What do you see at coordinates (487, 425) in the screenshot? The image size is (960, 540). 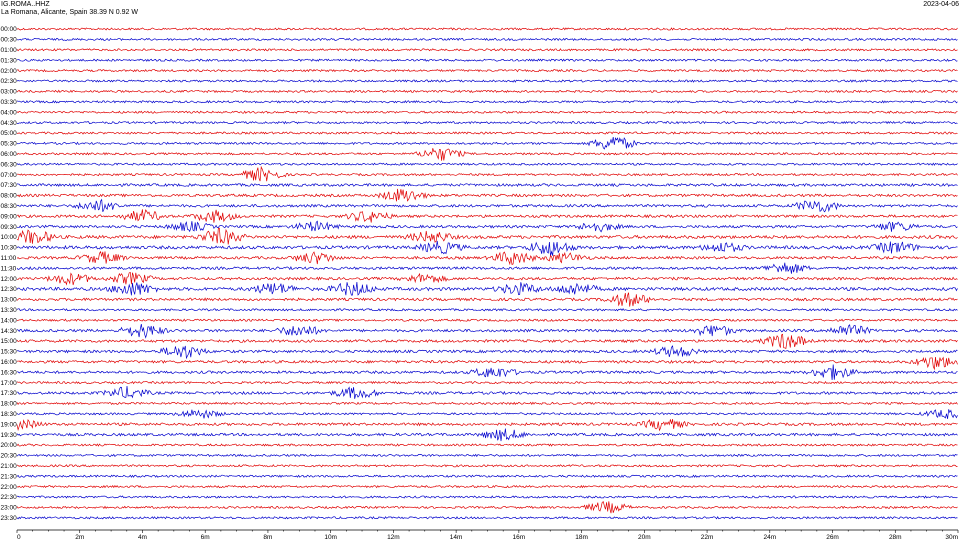 I see `trace-row-1900` at bounding box center [487, 425].